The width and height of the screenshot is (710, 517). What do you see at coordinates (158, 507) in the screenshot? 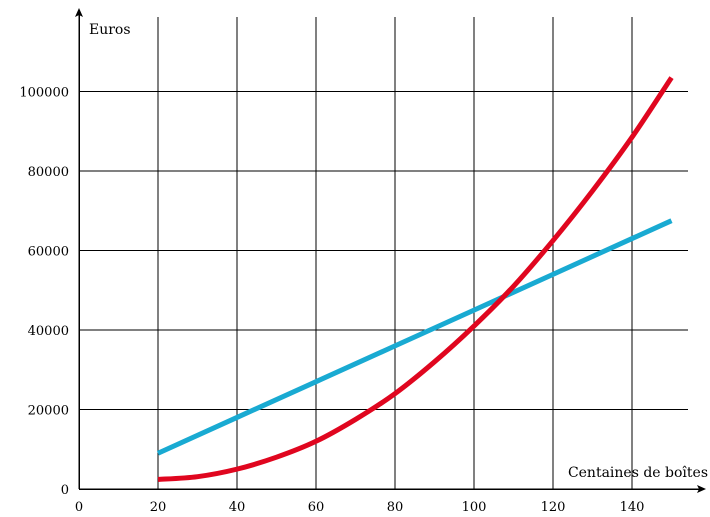
I see `x-tick-label: 20` at bounding box center [158, 507].